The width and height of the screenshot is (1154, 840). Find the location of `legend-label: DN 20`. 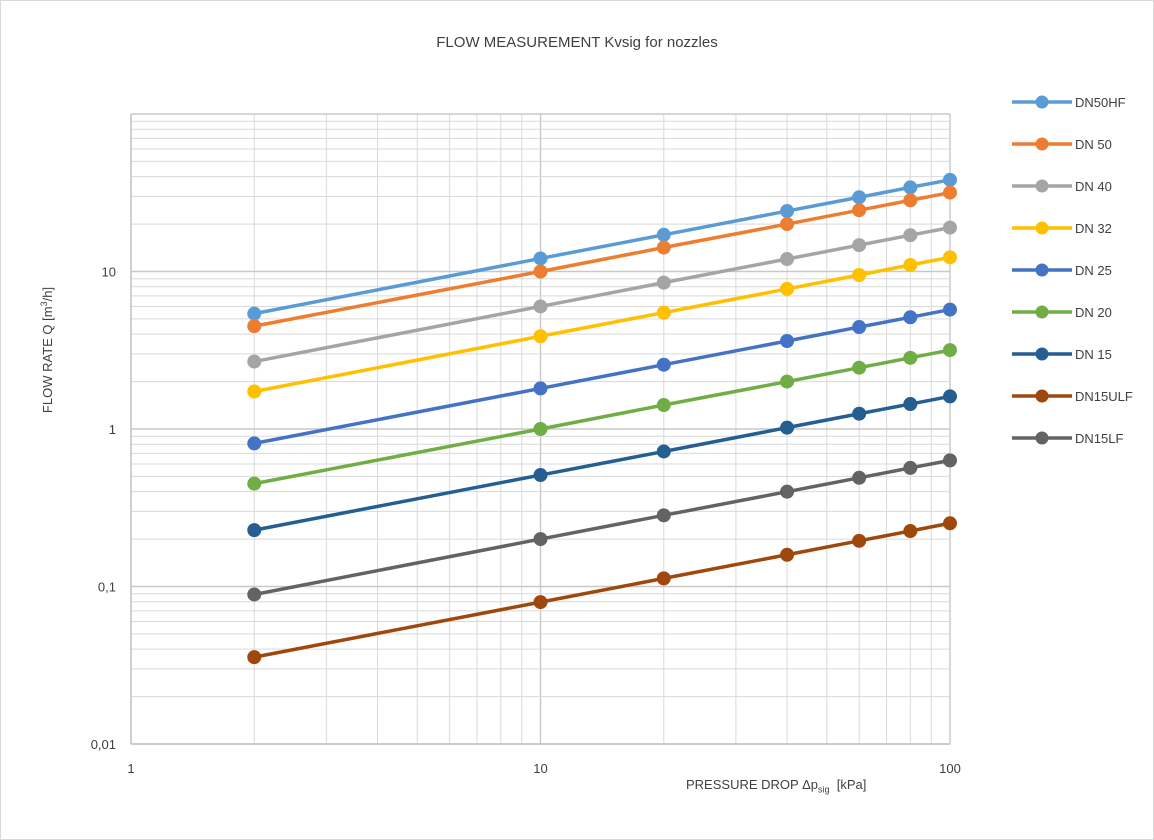

legend-label: DN 20 is located at coordinates (1093, 312).